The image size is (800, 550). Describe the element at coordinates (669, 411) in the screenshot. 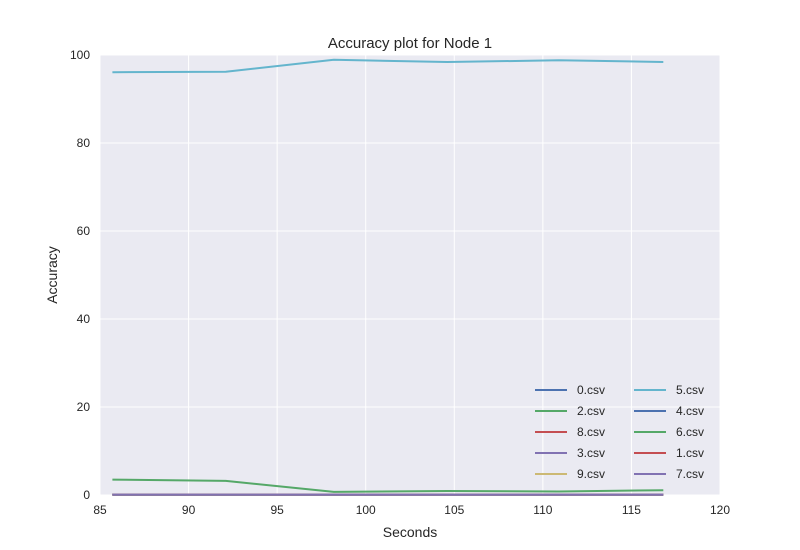

I see `legend-item: 4.csv` at that location.